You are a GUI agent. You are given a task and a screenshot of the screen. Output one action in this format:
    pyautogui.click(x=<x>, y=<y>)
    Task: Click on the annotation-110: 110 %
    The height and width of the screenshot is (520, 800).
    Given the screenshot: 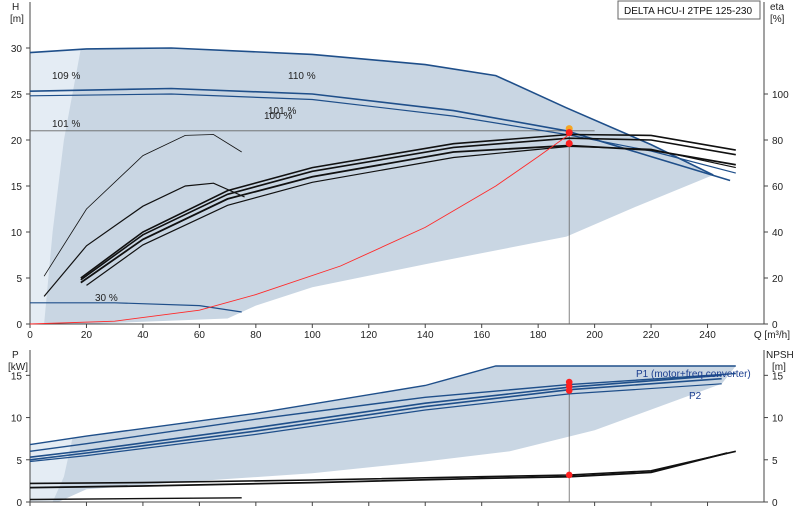 What is the action you would take?
    pyautogui.click(x=302, y=76)
    